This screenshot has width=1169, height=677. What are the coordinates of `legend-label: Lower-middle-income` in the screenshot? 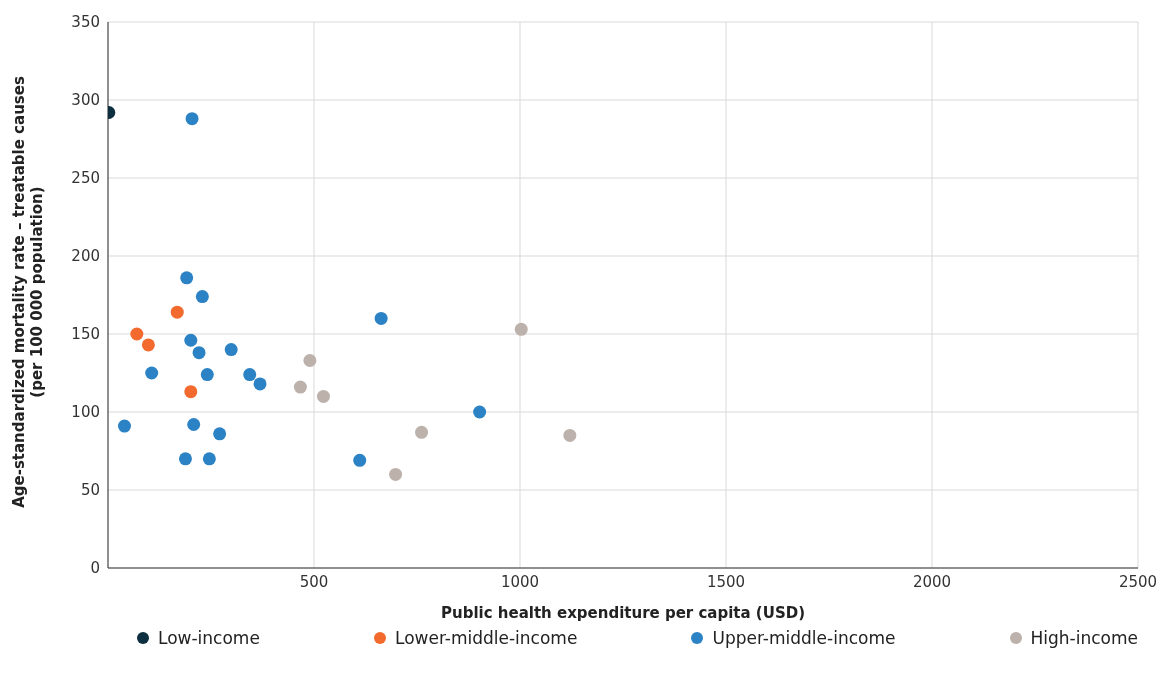 It's located at (486, 638).